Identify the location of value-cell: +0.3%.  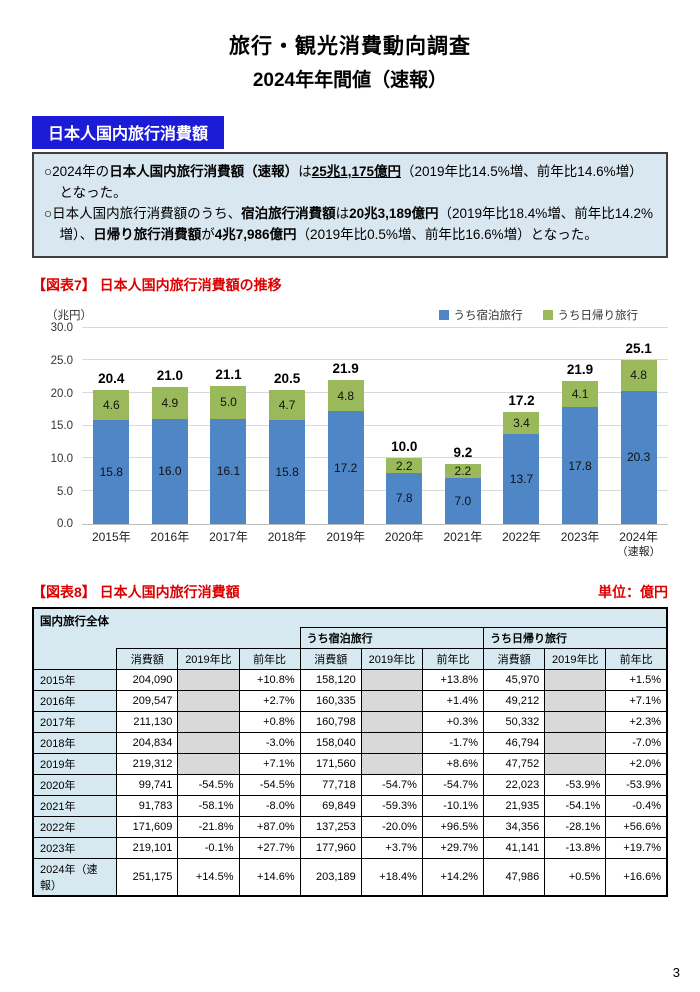
(453, 722).